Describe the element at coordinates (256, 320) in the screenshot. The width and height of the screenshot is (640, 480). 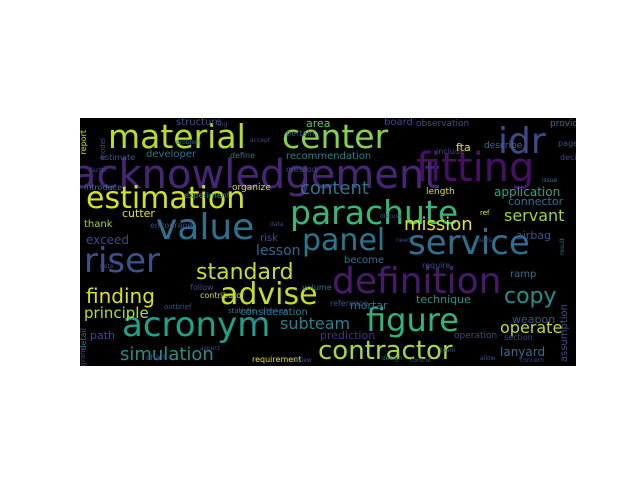
I see `cloud-word: test` at that location.